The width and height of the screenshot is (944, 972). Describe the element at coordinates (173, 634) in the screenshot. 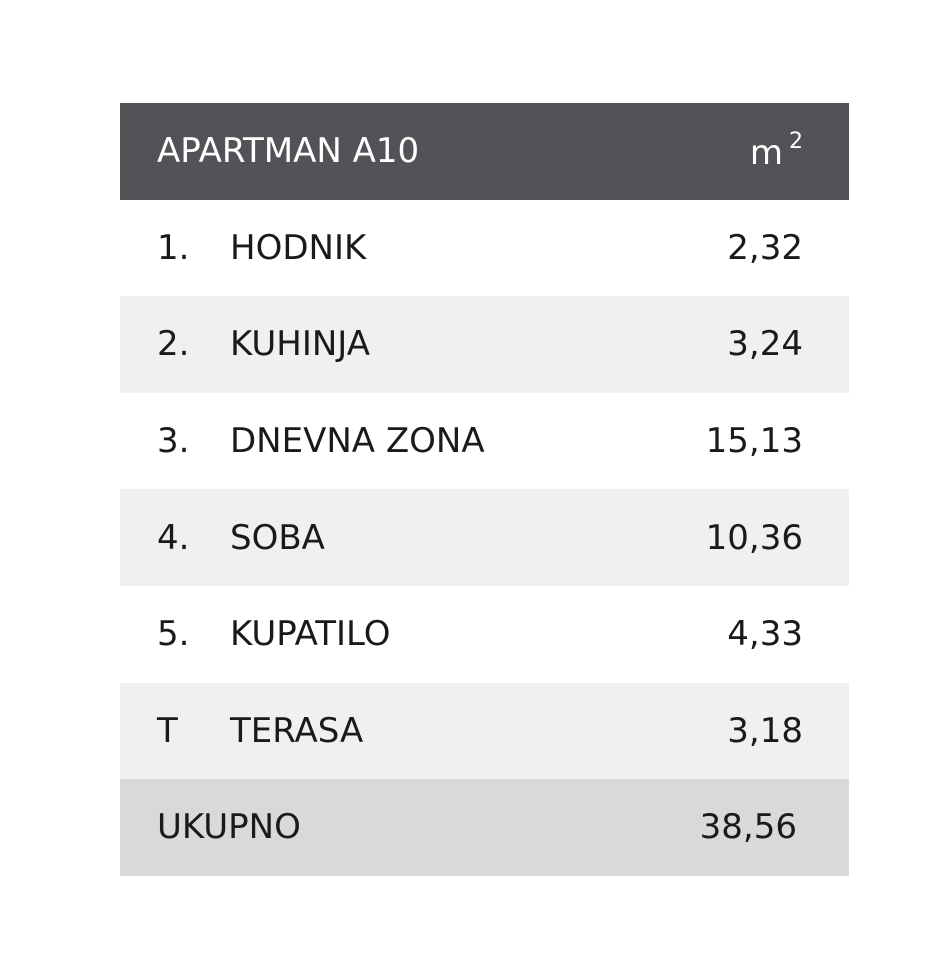

I see `row-number: 5.` at that location.